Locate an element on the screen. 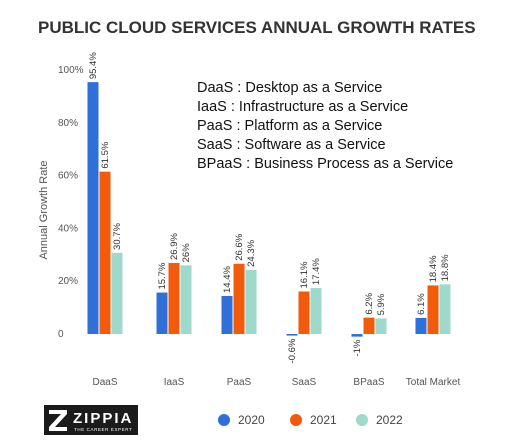 Image resolution: width=512 pixels, height=446 pixels. bar-iaas-2020 is located at coordinates (162, 313).